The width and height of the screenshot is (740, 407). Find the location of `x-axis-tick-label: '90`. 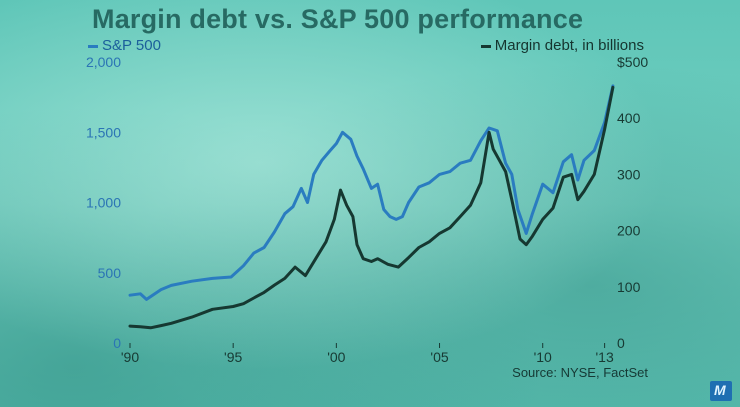

x-axis-tick-label: '90 is located at coordinates (130, 357).